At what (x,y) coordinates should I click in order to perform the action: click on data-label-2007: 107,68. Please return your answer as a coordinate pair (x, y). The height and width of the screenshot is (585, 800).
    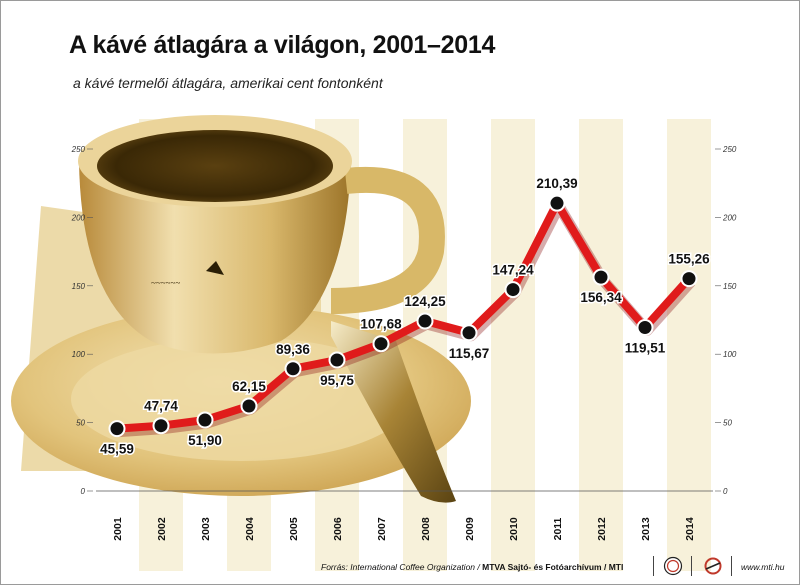
    Looking at the image, I should click on (381, 324).